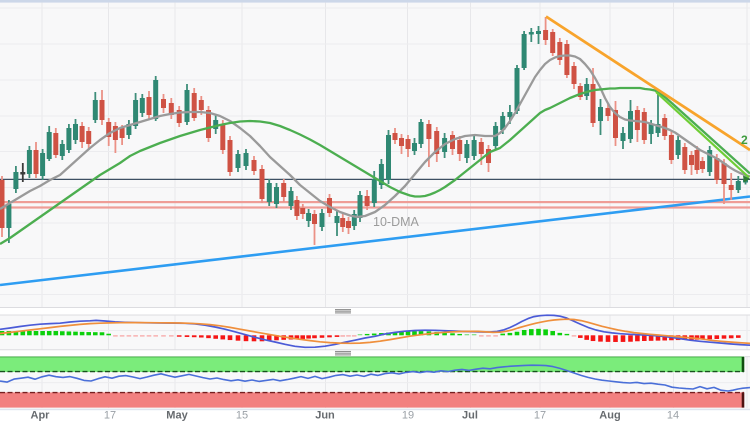 The image size is (750, 435). What do you see at coordinates (177, 416) in the screenshot?
I see `svg-text: May` at bounding box center [177, 416].